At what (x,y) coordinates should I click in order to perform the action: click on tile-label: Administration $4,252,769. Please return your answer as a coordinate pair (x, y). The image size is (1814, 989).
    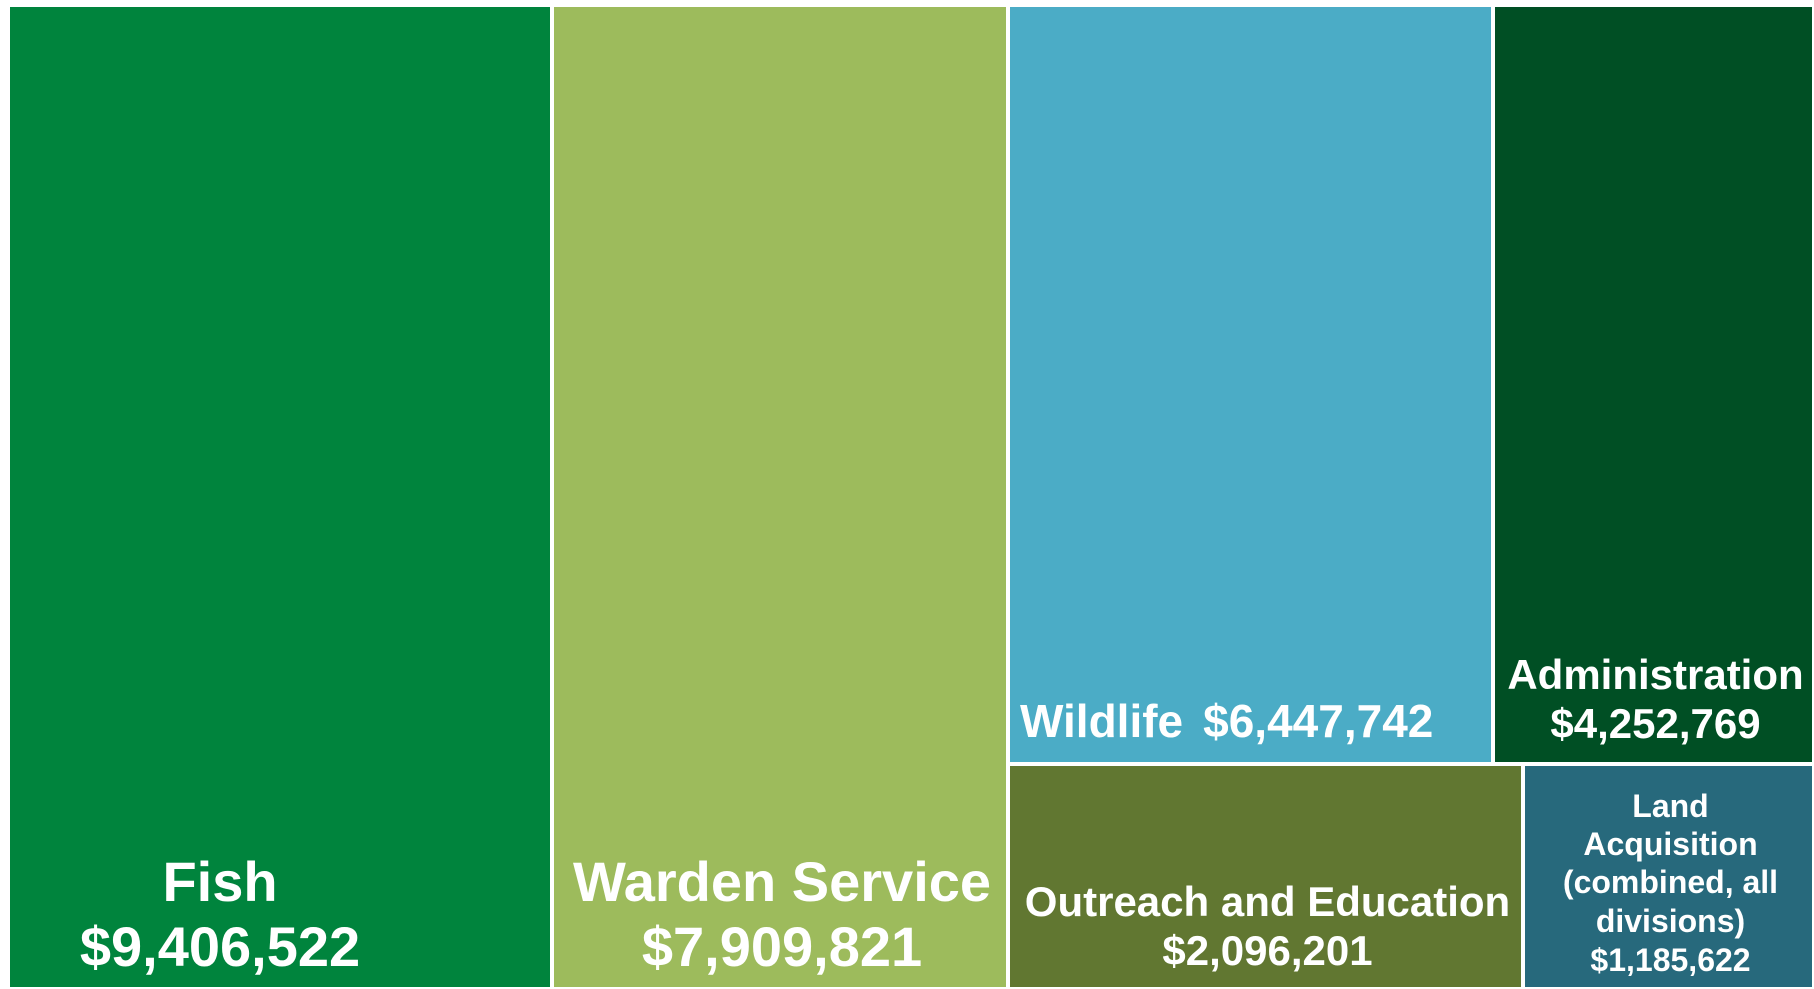
    Looking at the image, I should click on (1653, 699).